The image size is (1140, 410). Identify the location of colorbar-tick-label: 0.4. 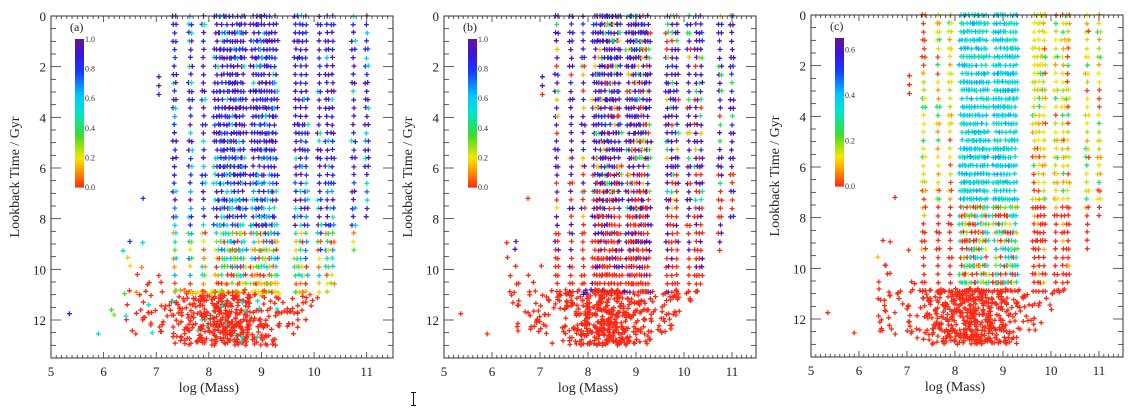
(90, 128).